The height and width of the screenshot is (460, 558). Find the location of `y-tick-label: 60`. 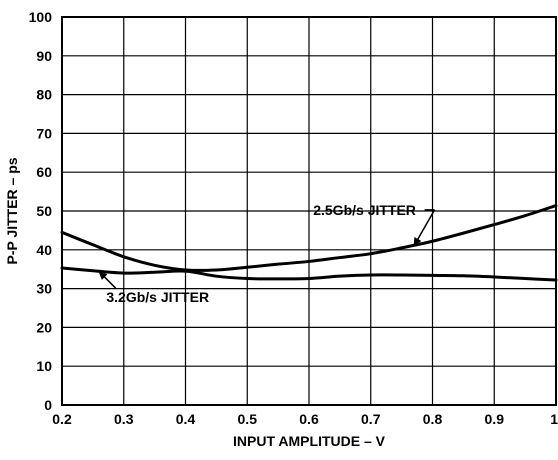

y-tick-label: 60 is located at coordinates (44, 172).